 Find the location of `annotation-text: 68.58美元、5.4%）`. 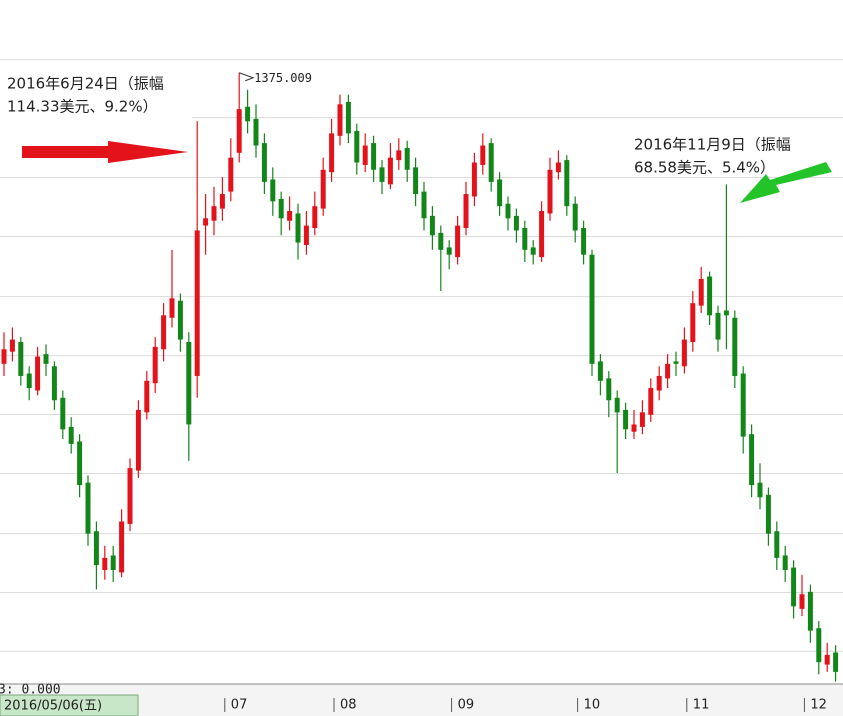

annotation-text: 68.58美元、5.4%） is located at coordinates (704, 168).